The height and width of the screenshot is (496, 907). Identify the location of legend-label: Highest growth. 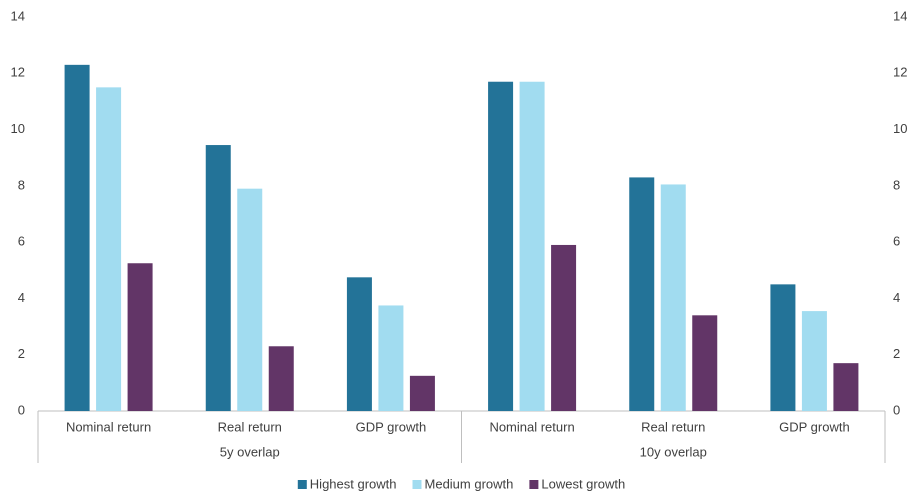
(353, 483).